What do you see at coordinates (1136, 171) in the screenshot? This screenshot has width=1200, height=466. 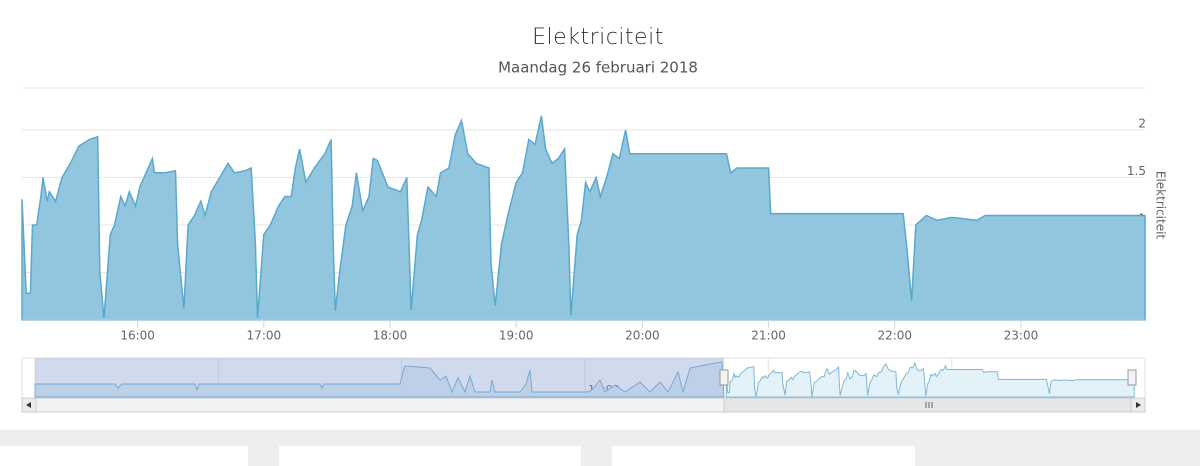 I see `y-tick-label: 1.5` at bounding box center [1136, 171].